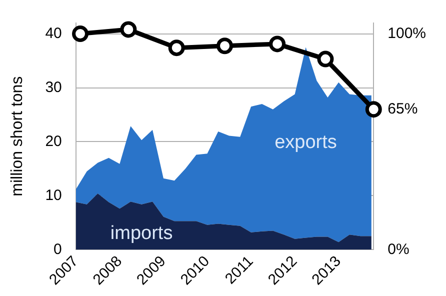  Describe the element at coordinates (407, 33) in the screenshot. I see `y2-tick-label: 100%` at that location.